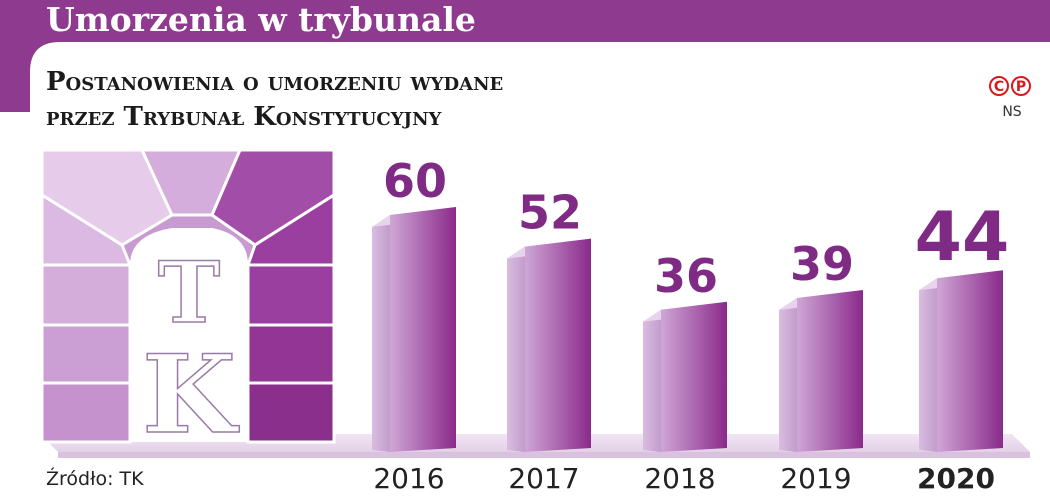 The width and height of the screenshot is (1050, 498). What do you see at coordinates (191, 395) in the screenshot?
I see `logo-letter-k: K` at bounding box center [191, 395].